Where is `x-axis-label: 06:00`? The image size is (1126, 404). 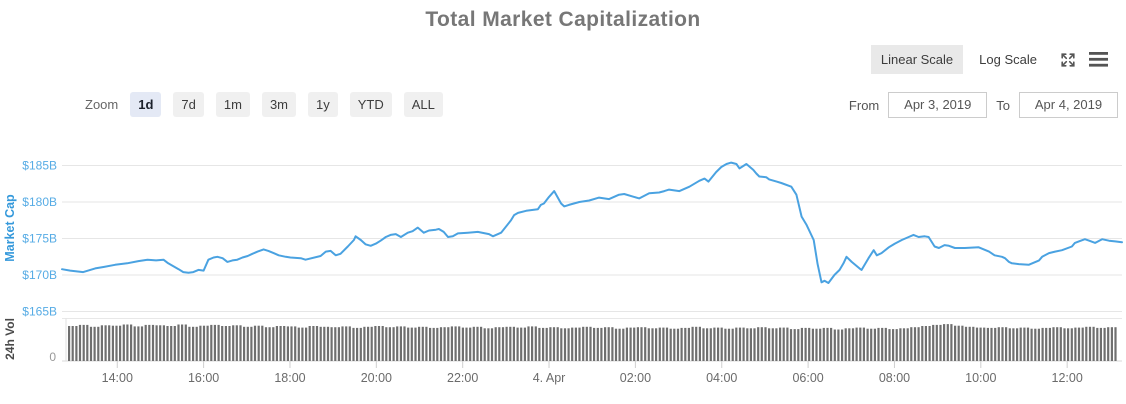 x-axis-label: 06:00 is located at coordinates (807, 378).